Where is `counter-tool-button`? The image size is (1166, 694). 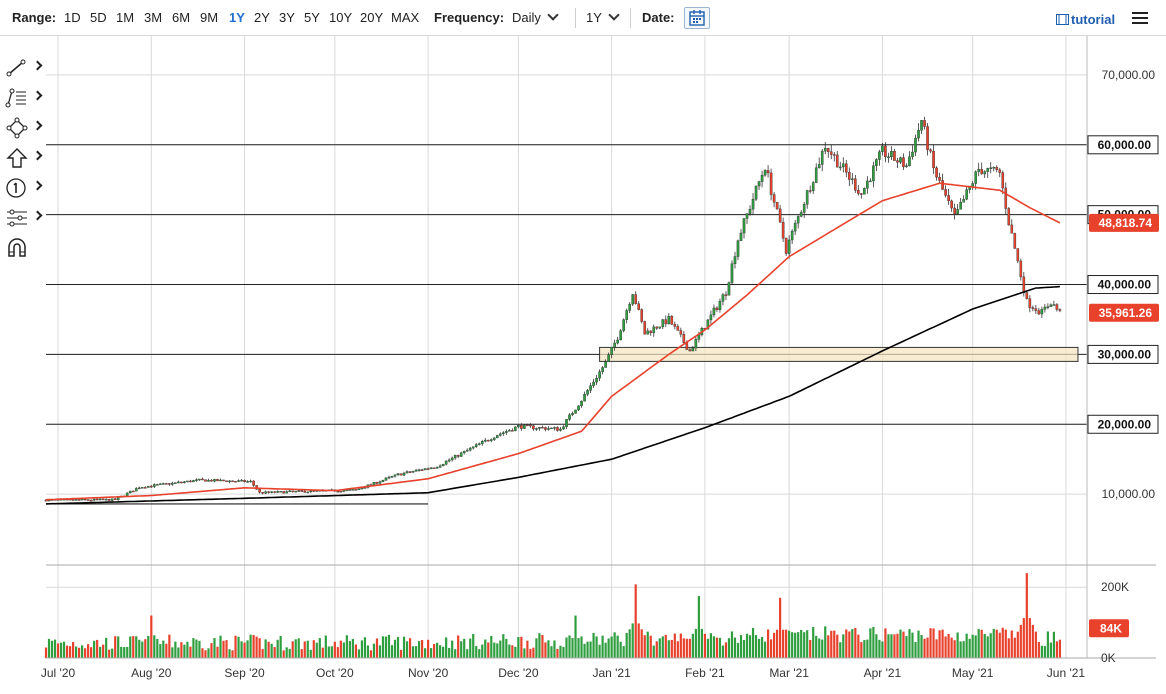
counter-tool-button is located at coordinates (24, 188).